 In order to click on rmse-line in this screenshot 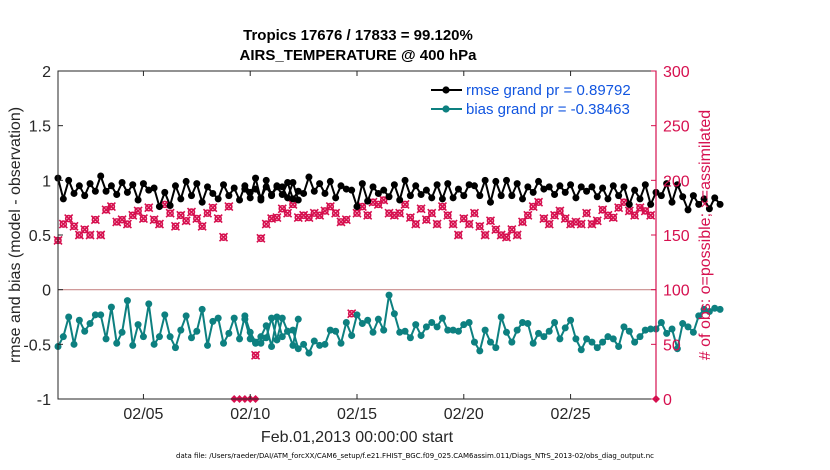, I will do `click(178, 191)`.